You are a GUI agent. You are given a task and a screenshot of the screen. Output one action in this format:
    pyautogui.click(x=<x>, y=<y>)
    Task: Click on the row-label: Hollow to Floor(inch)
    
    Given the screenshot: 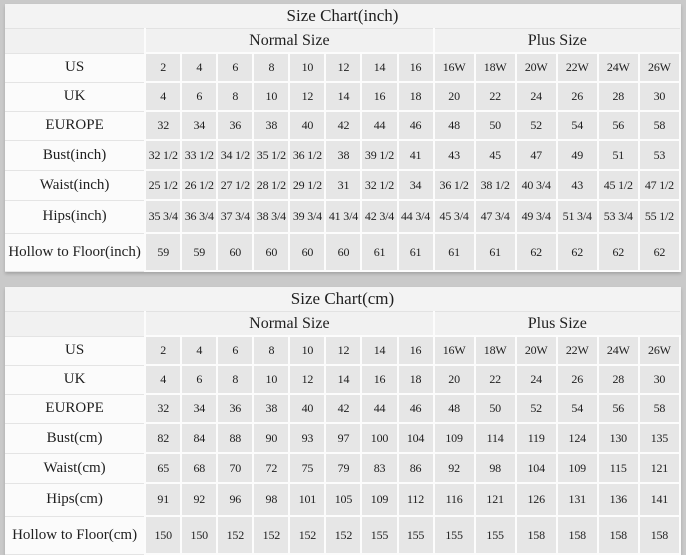 What is the action you would take?
    pyautogui.click(x=76, y=252)
    